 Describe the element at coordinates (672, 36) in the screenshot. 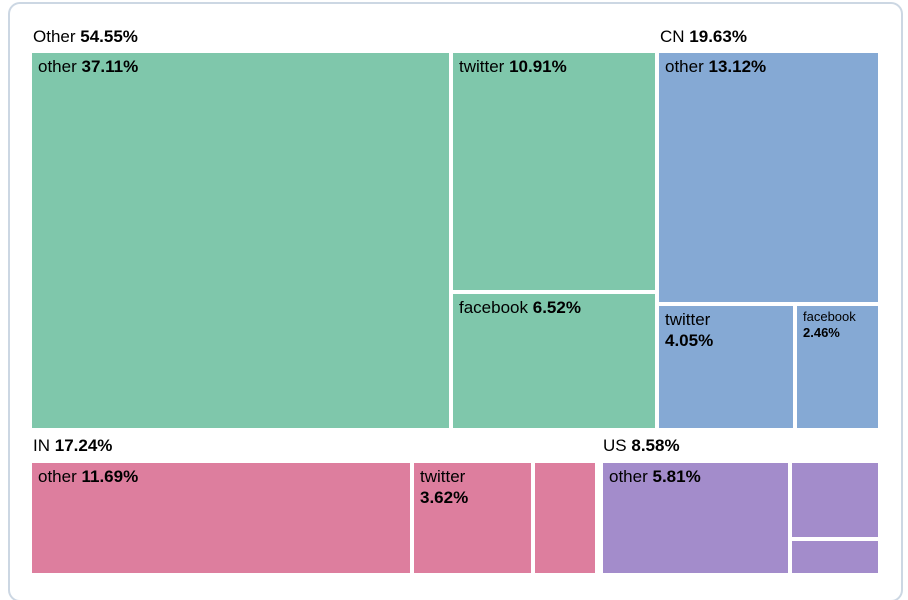

I see `group-name: CN` at that location.